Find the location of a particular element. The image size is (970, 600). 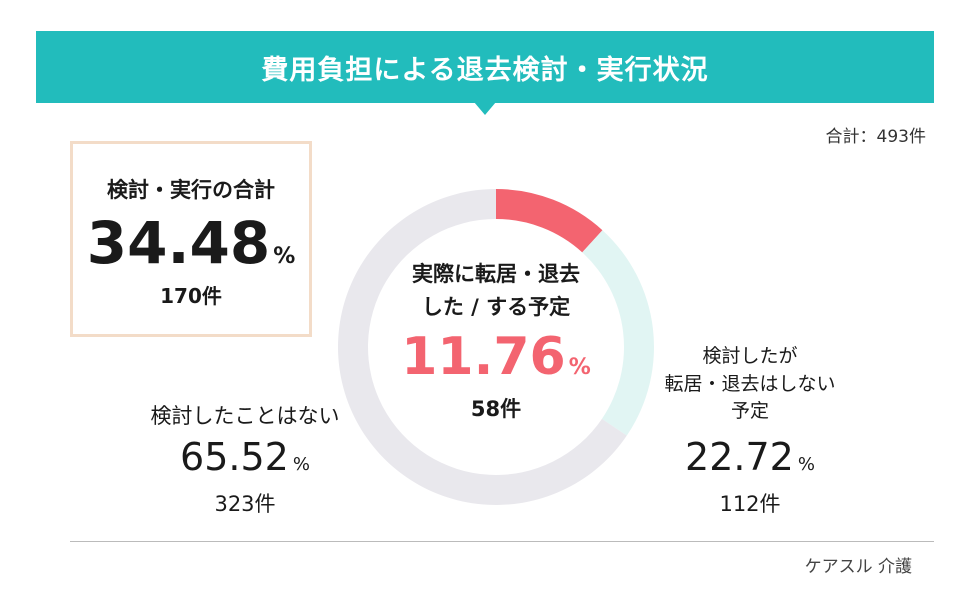

summary-box: 検討・実行の合計 34.48% 170件 is located at coordinates (191, 239).